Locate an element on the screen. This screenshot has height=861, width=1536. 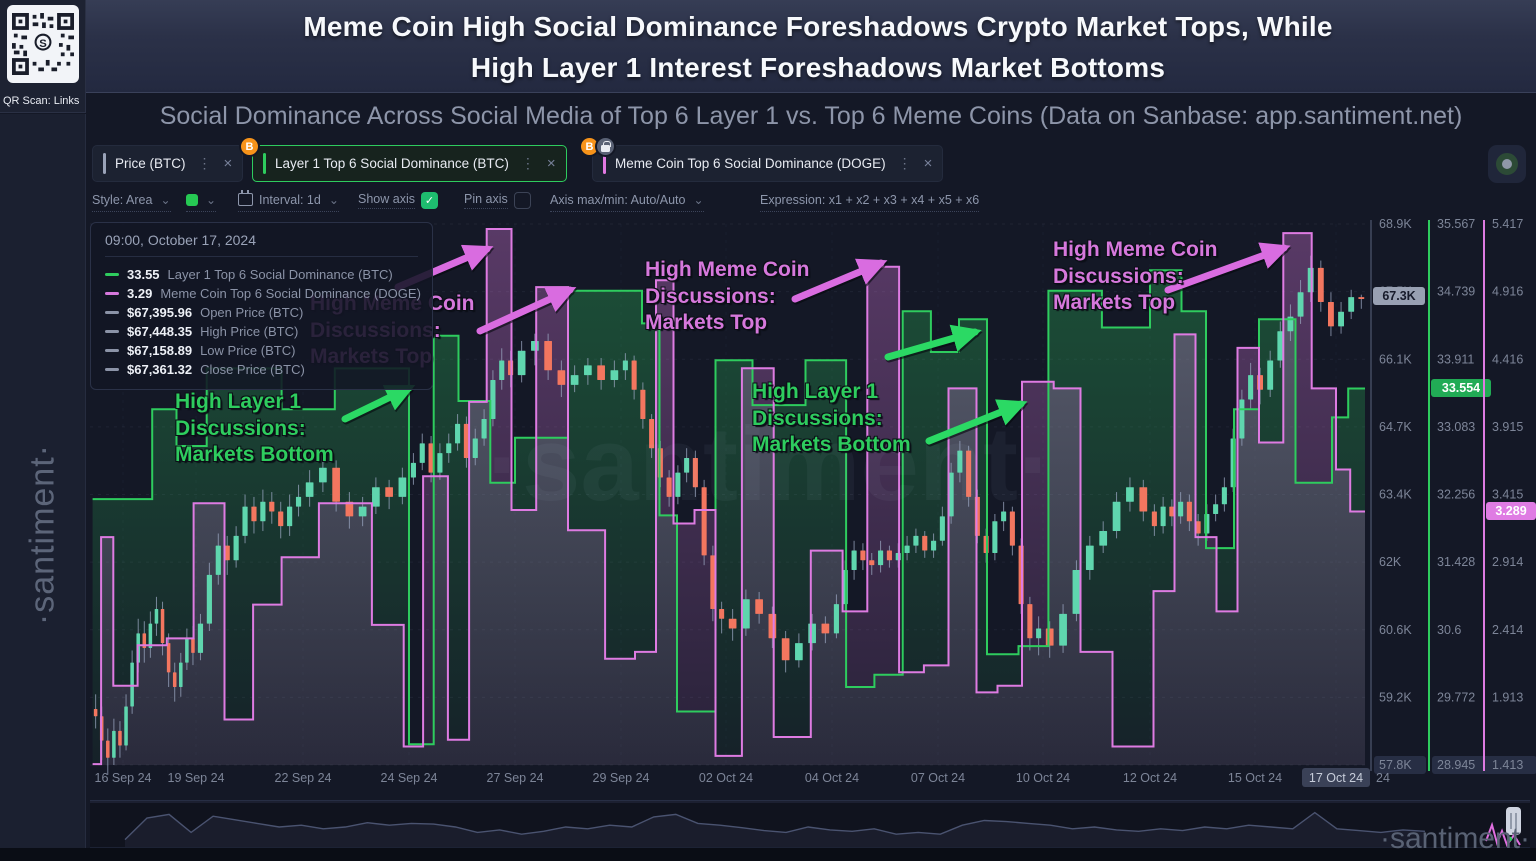
navigator-handle is located at coordinates (1513, 821).